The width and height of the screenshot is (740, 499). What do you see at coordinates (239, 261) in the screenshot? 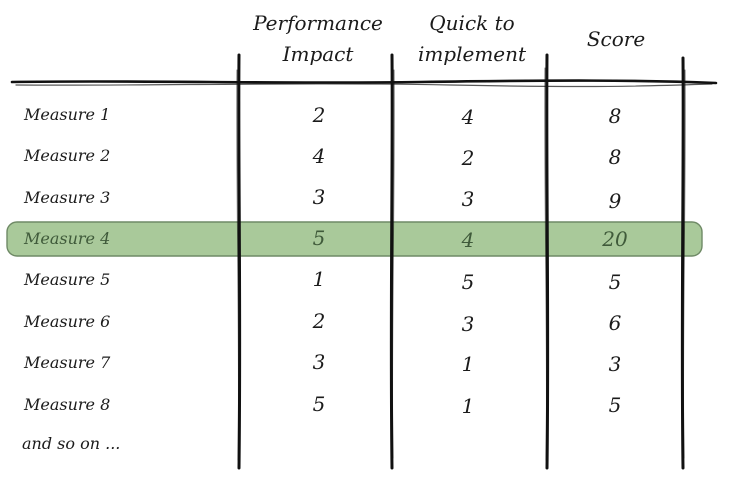
I see `divider-left` at bounding box center [239, 261].